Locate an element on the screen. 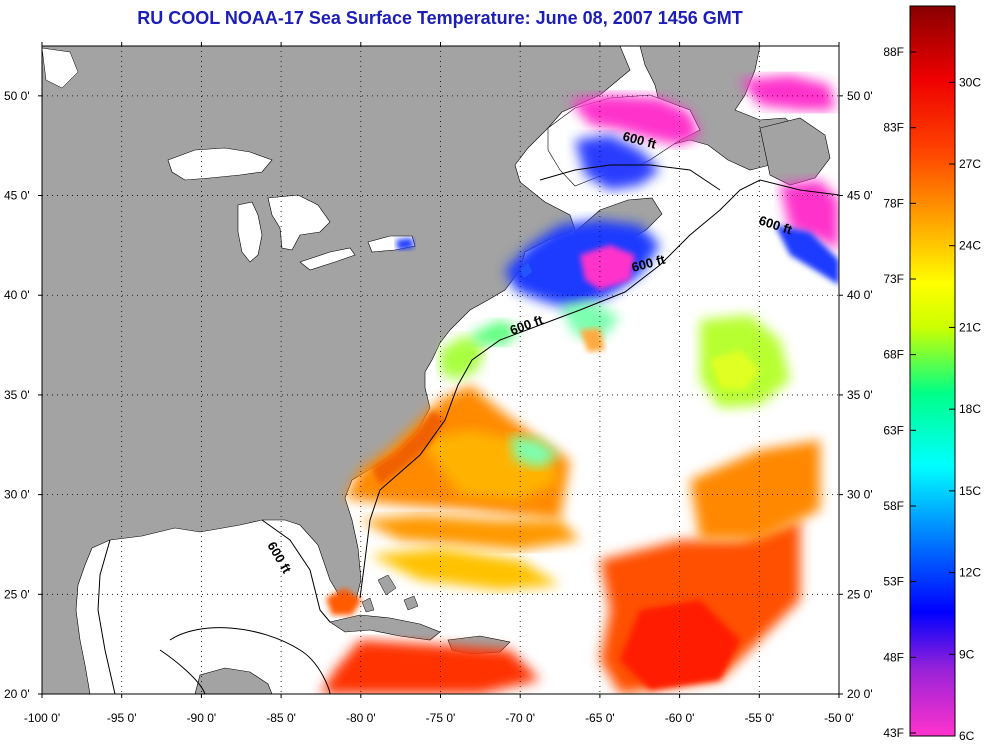 Image resolution: width=984 pixels, height=754 pixels. colorbar-label-celsius: 9C is located at coordinates (967, 654).